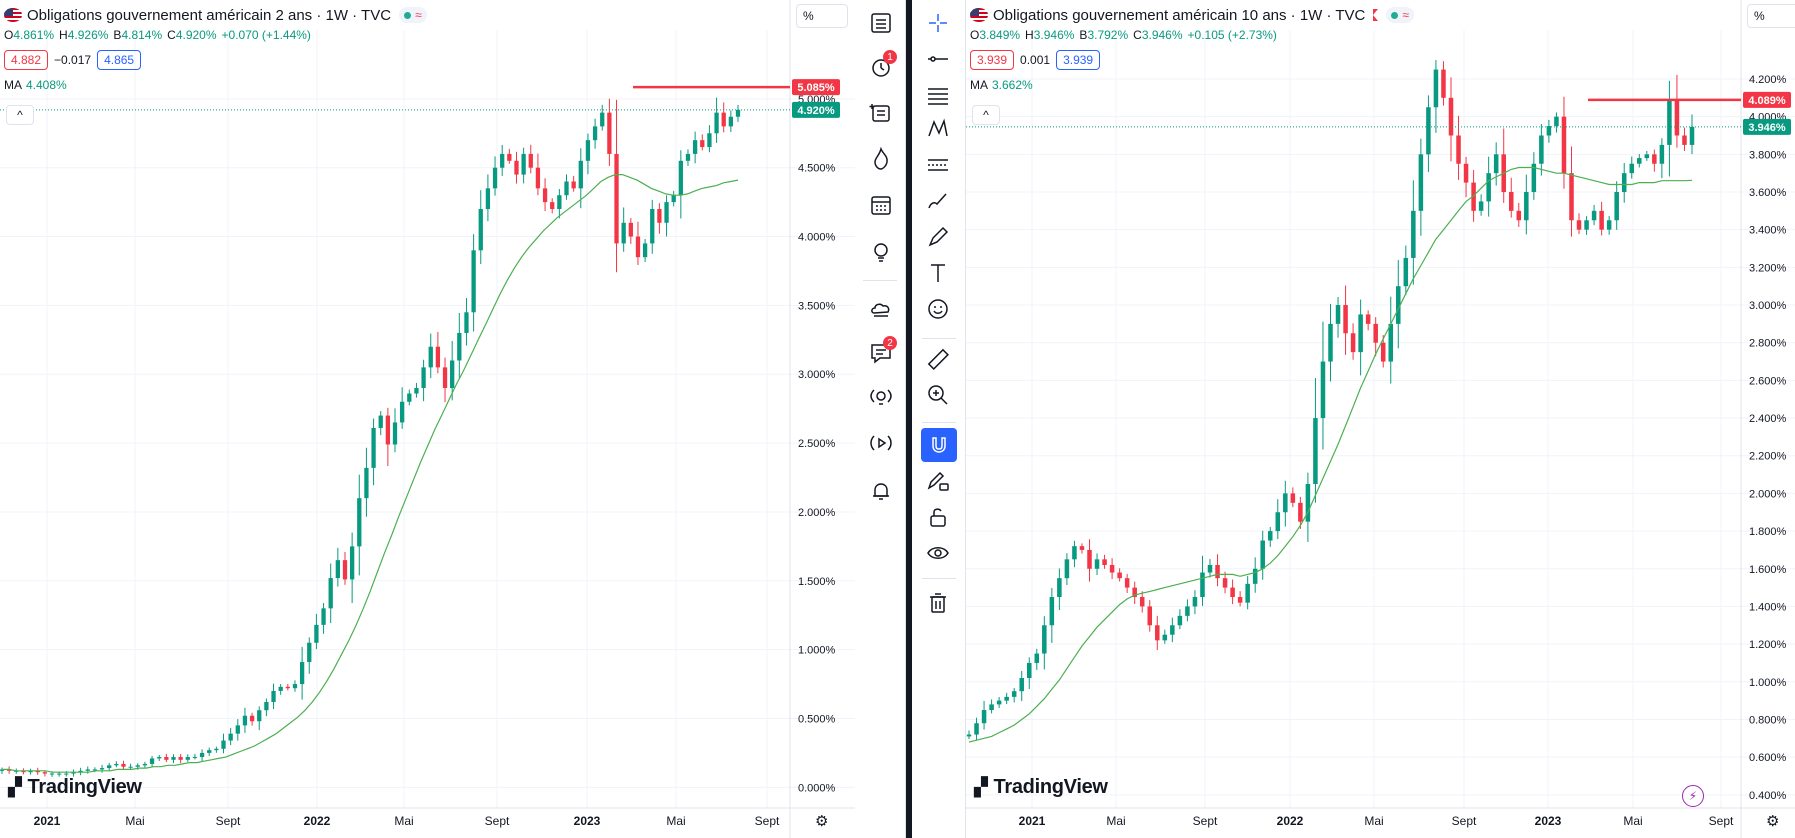 This screenshot has width=1795, height=838. Describe the element at coordinates (938, 23) in the screenshot. I see `crosshair-tool` at that location.